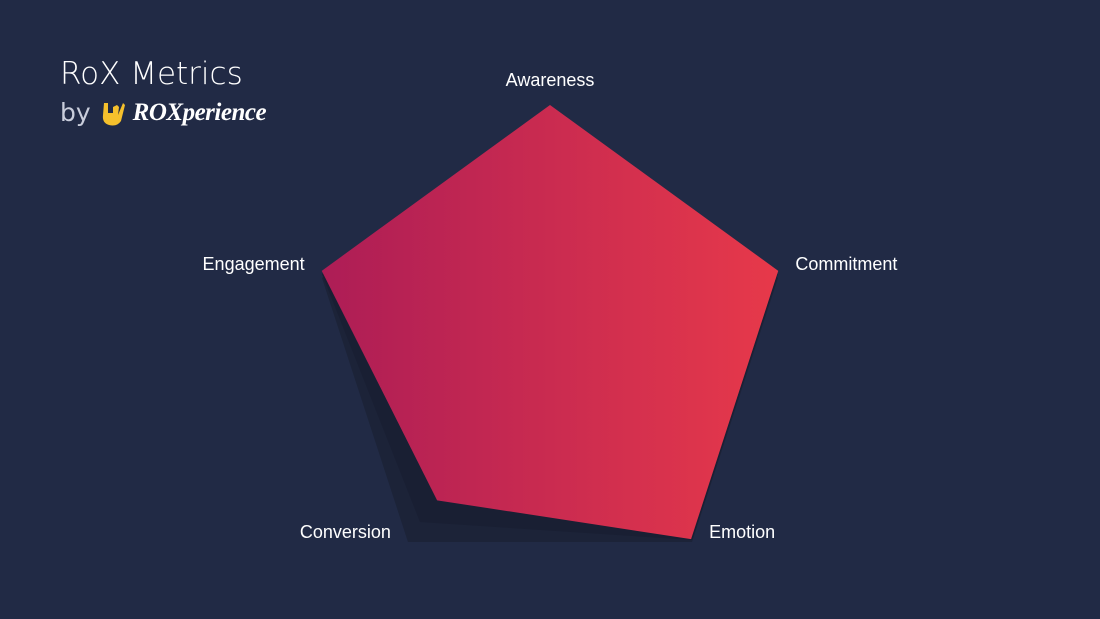  I want to click on axis-label: Conversion, so click(345, 532).